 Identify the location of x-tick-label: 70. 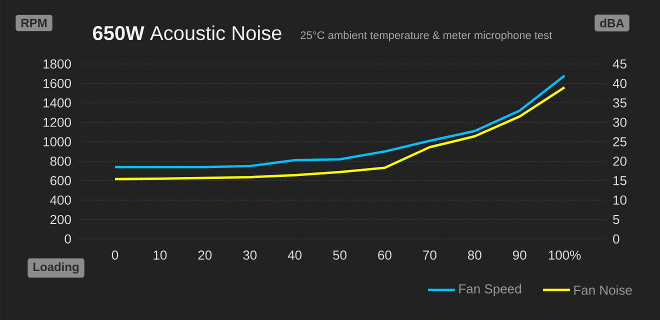
(429, 255).